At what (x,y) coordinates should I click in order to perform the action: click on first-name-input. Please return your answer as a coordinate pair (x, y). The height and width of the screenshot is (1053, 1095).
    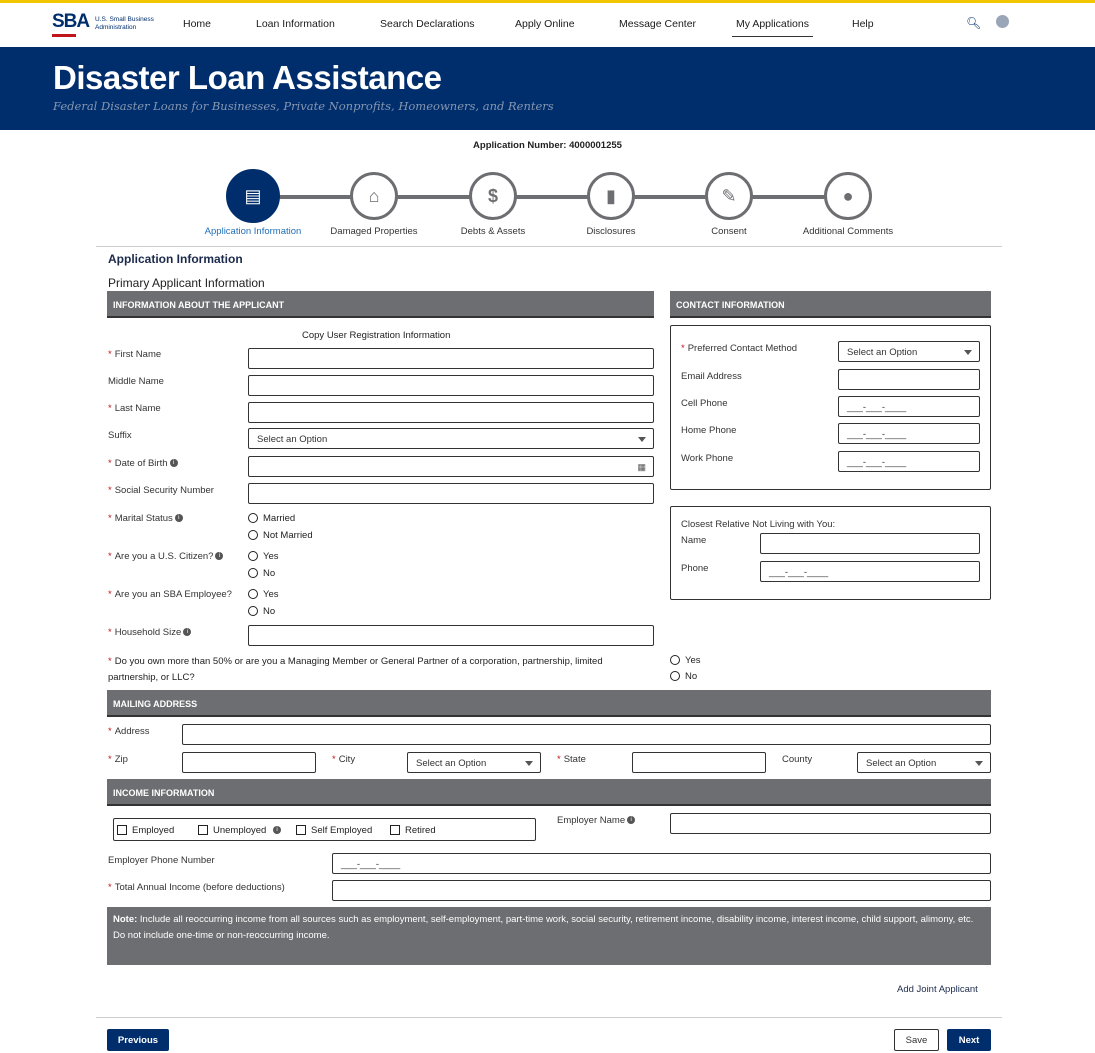
    Looking at the image, I should click on (451, 358).